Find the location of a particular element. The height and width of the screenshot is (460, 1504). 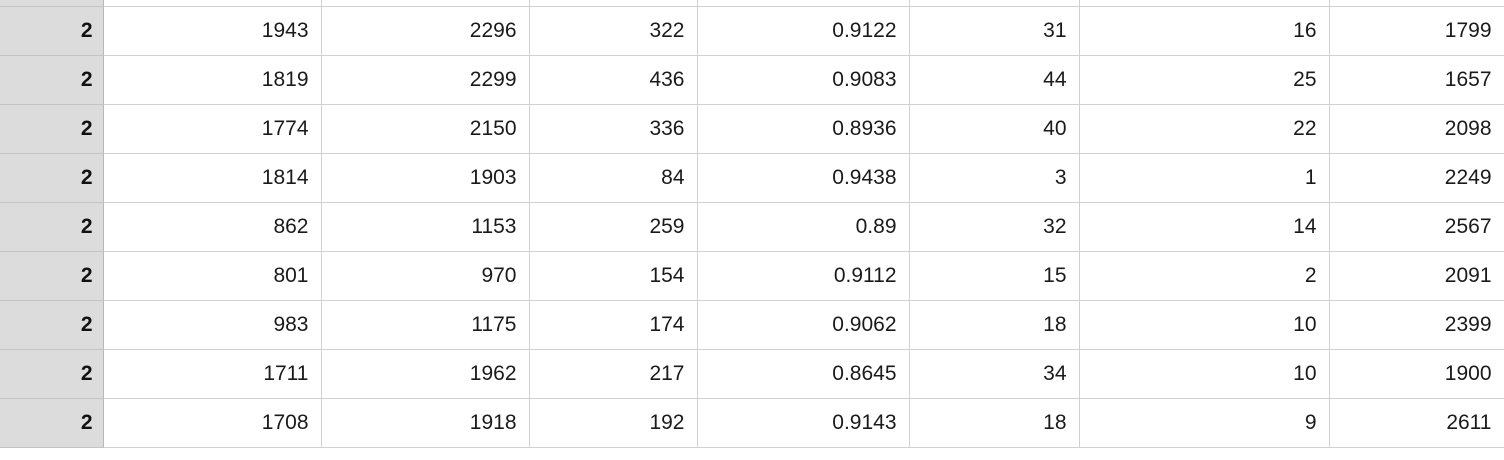

table-cell: 322 is located at coordinates (613, 31).